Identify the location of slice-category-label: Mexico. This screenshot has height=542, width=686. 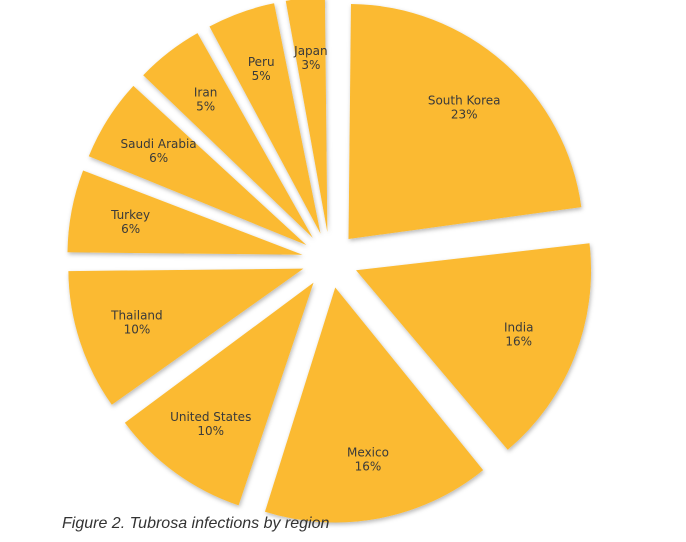
(368, 452).